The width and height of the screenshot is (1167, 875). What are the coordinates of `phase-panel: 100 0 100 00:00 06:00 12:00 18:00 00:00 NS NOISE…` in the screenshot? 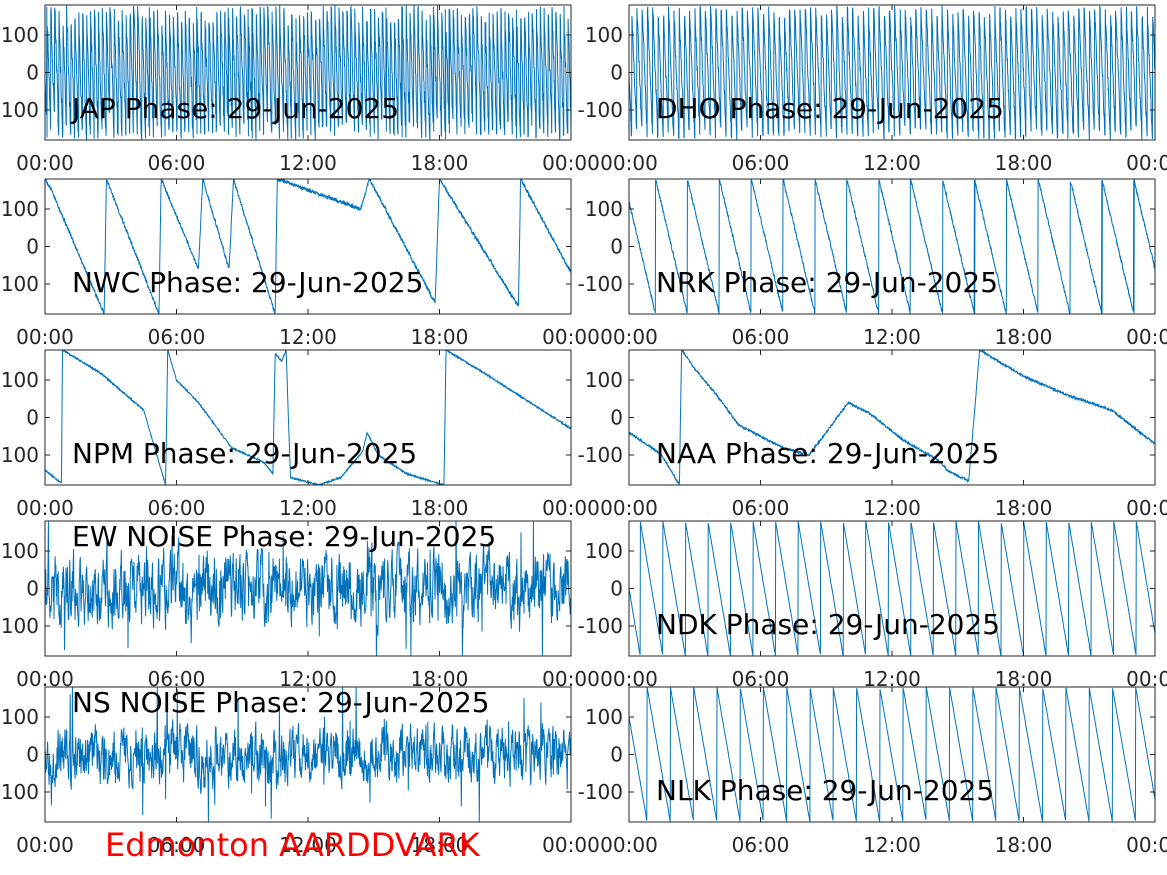 It's located at (300, 771).